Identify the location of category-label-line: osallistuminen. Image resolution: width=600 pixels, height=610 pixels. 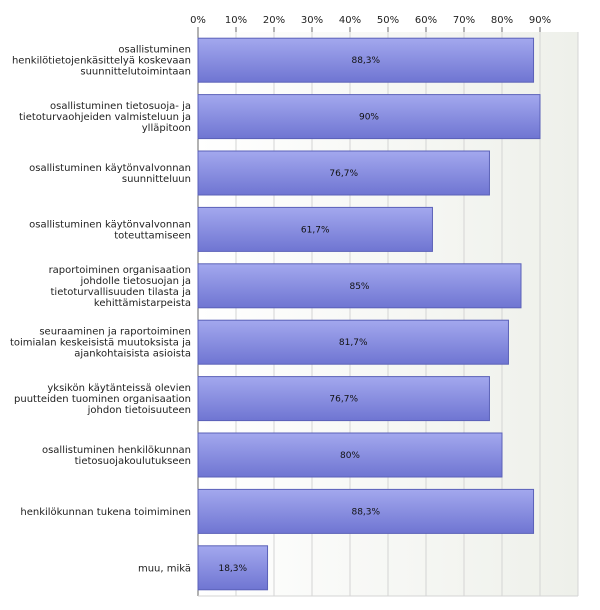
(154, 50).